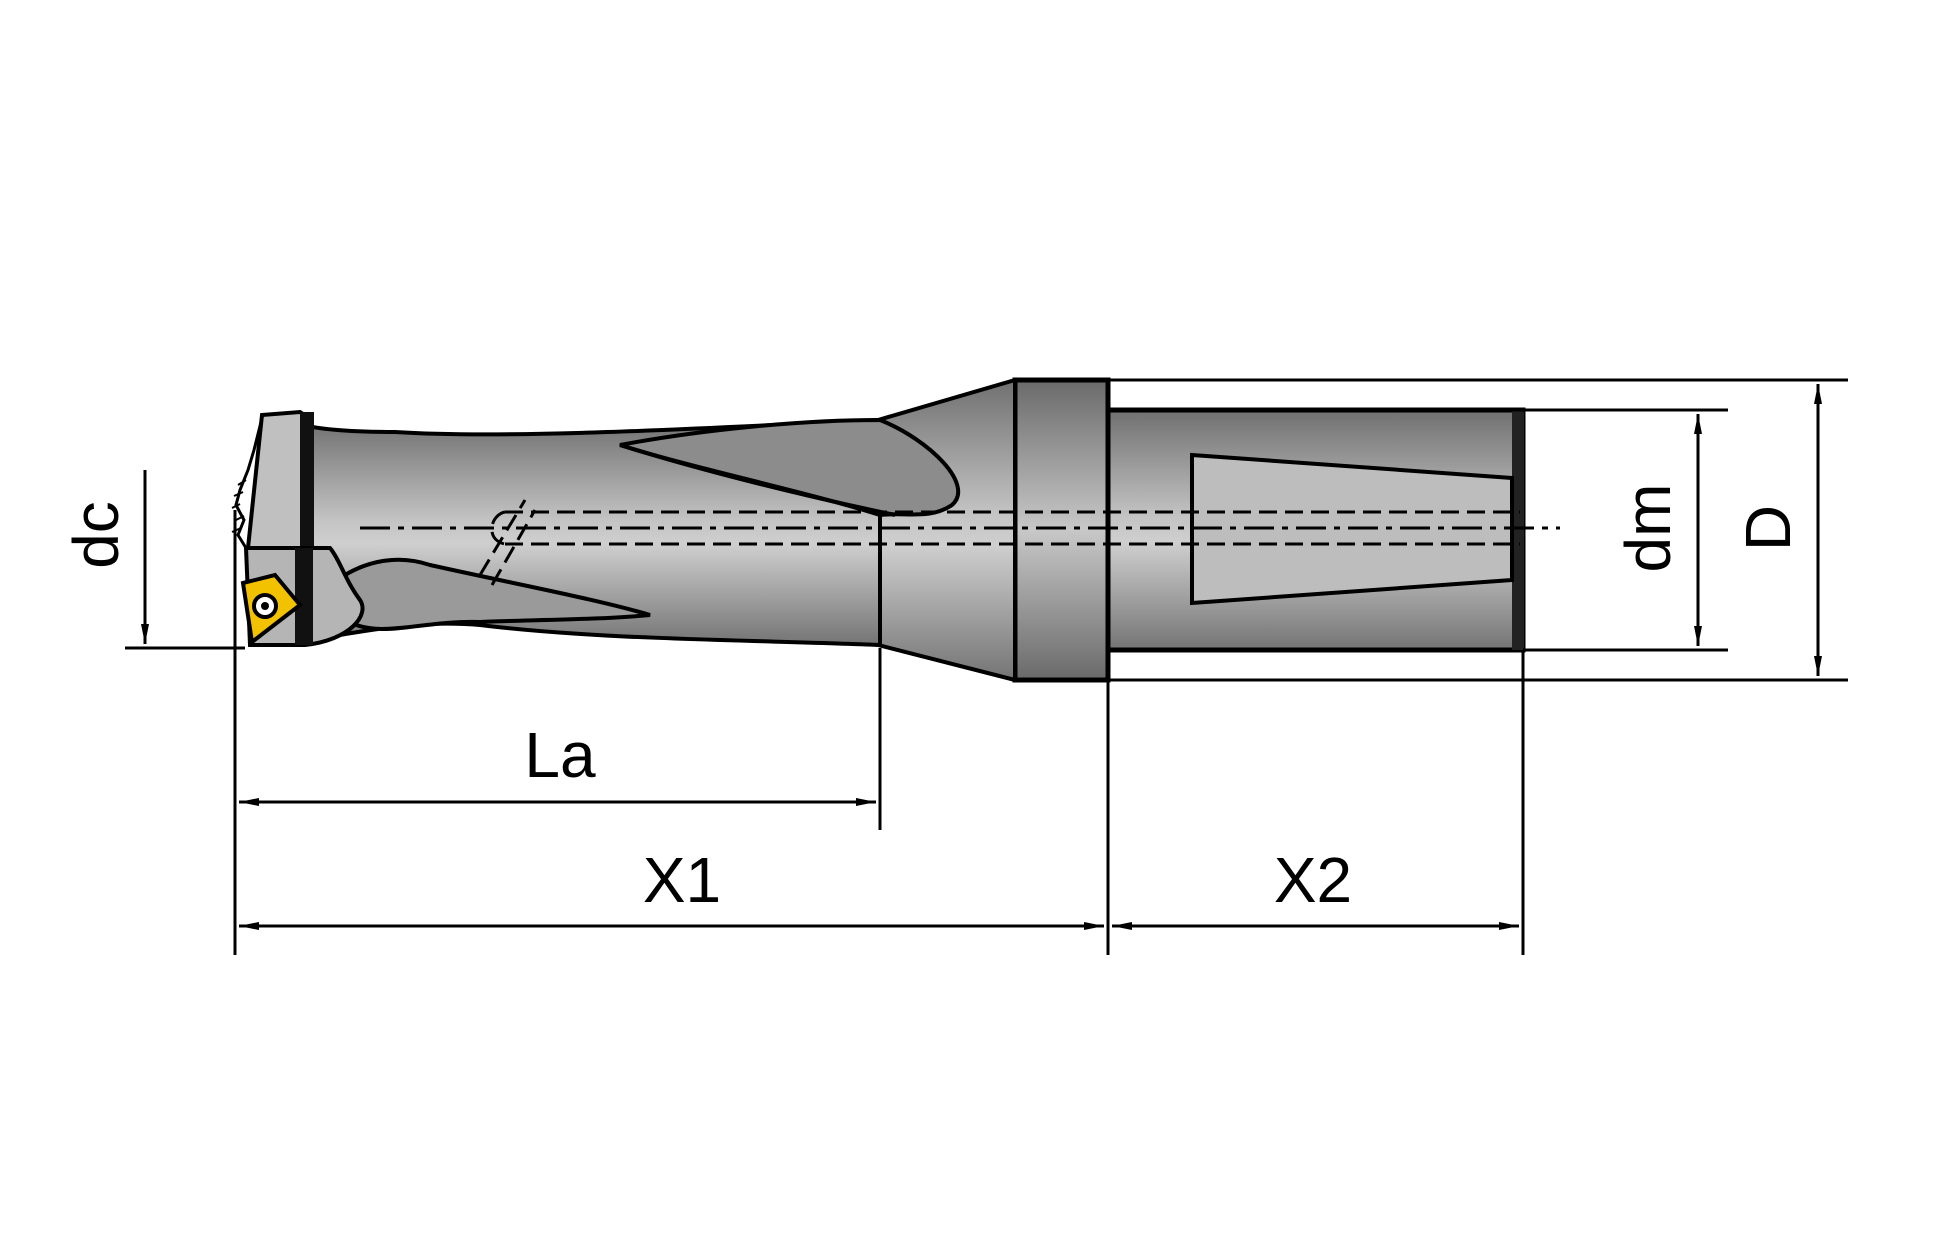 This screenshot has width=1939, height=1244. Describe the element at coordinates (1313, 880) in the screenshot. I see `x2-label: X2` at that location.